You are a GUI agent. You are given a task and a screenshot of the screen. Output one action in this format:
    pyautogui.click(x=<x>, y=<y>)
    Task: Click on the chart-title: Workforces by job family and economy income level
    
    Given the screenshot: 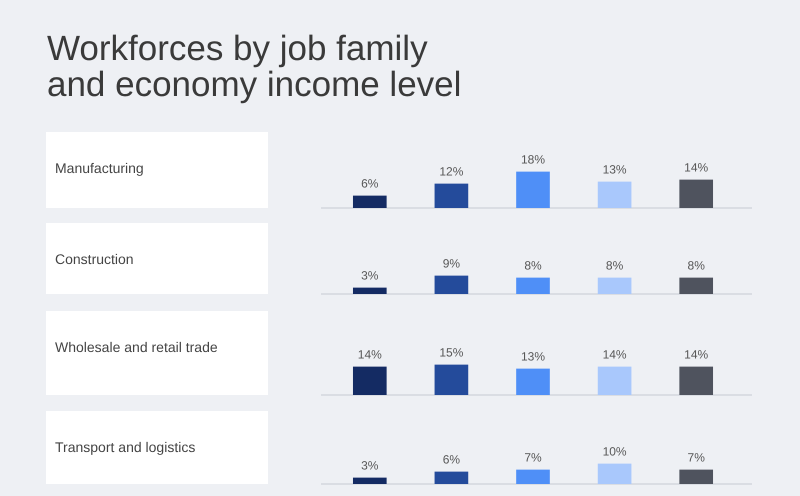 What is the action you would take?
    pyautogui.click(x=254, y=66)
    